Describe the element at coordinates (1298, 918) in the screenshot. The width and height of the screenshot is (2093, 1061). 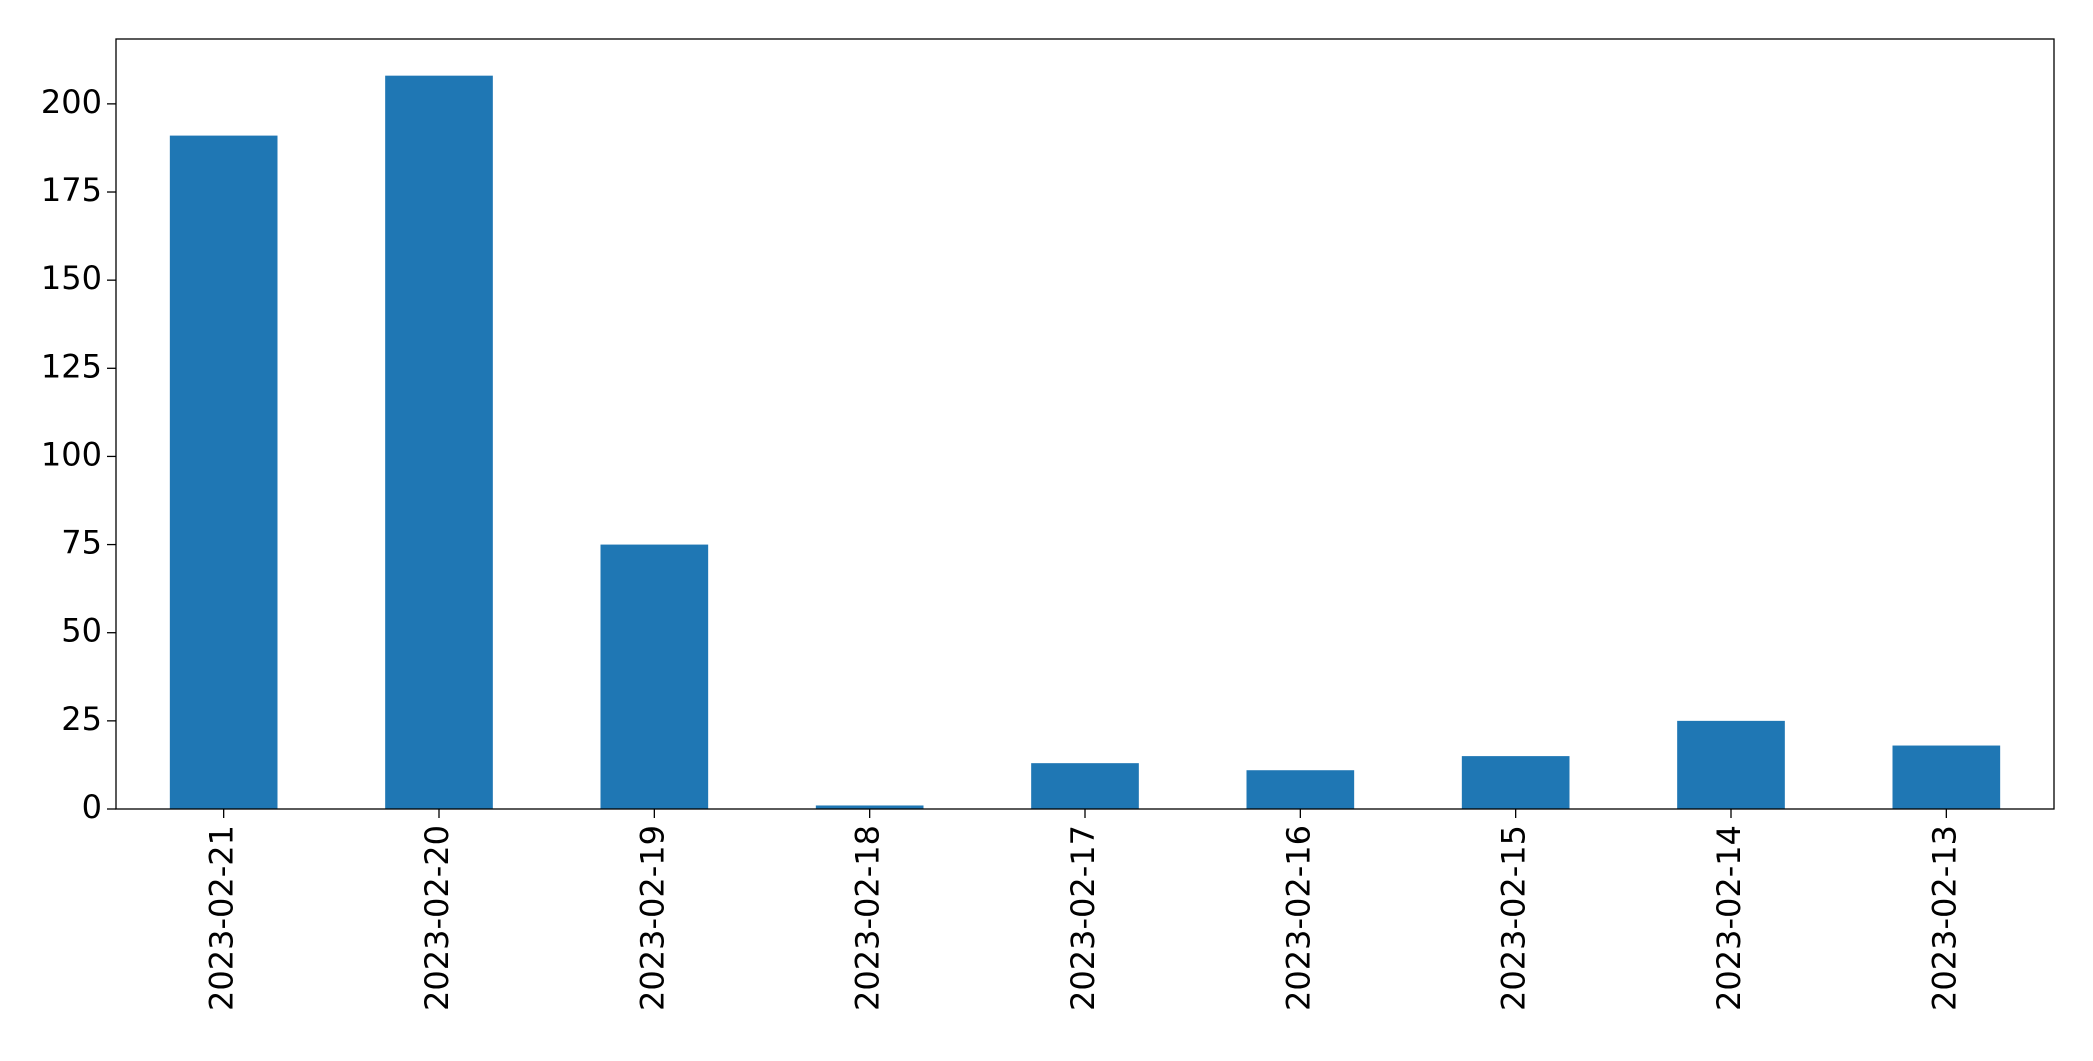
I see `x-tick-label: 2023-02-16` at that location.